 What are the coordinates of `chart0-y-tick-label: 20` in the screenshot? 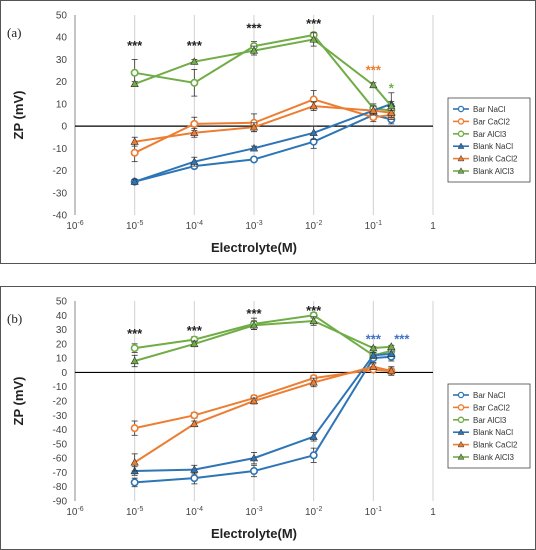 It's located at (62, 82).